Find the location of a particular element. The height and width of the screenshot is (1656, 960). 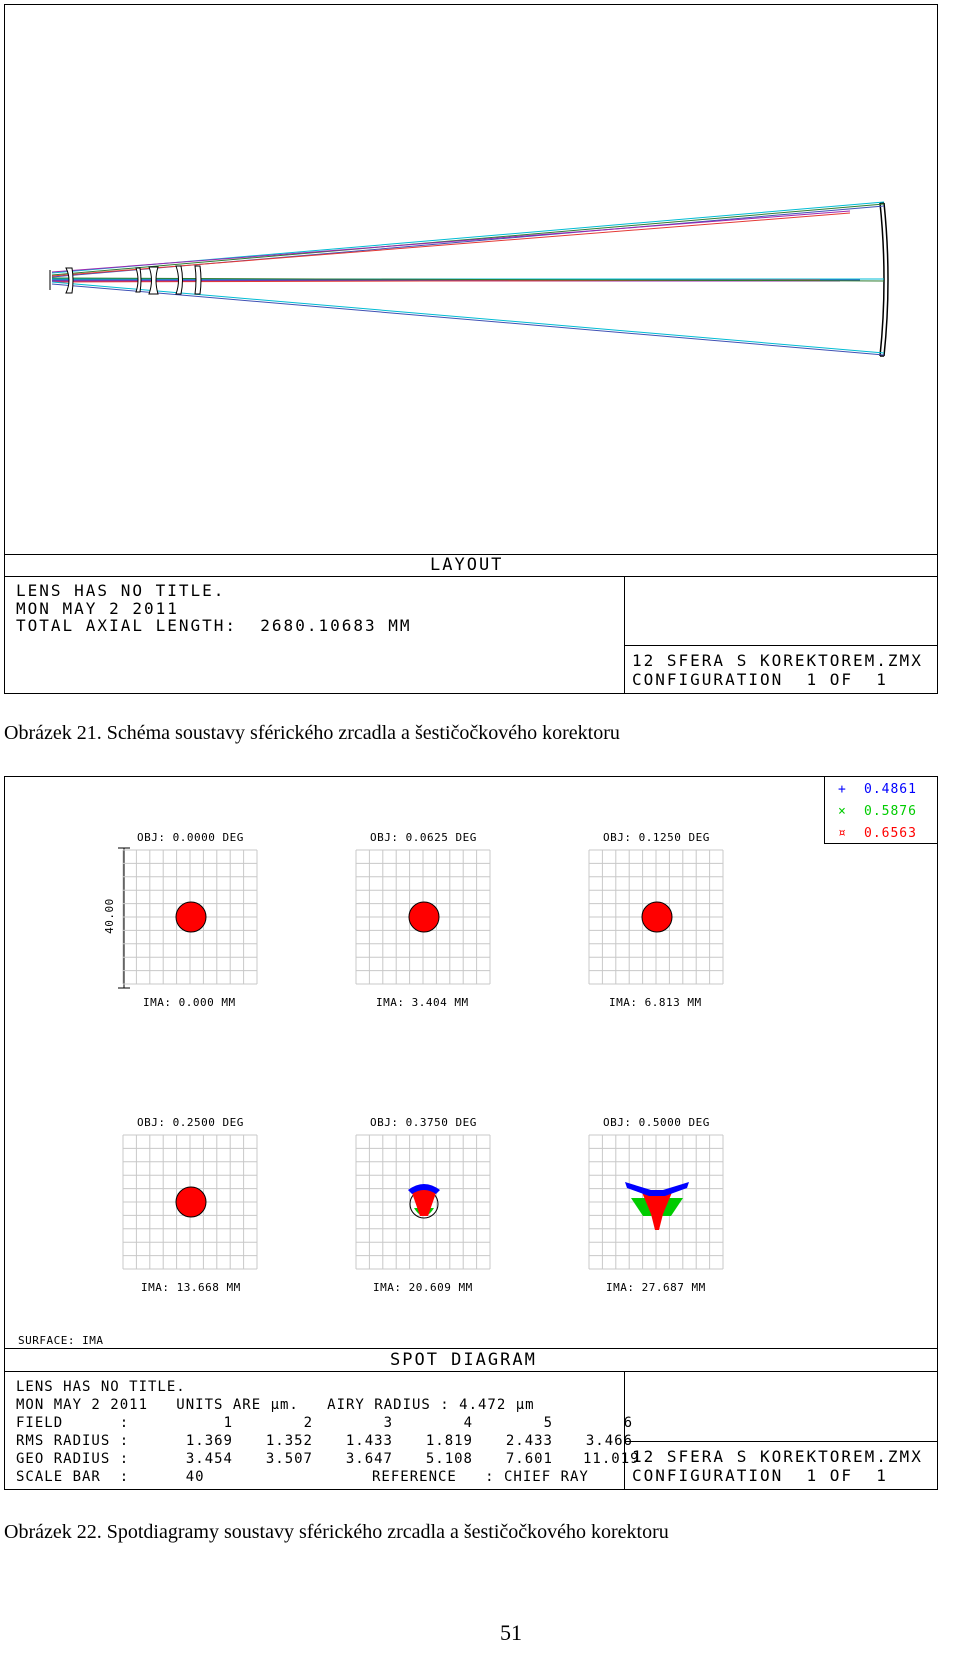

spot-6-ima-label: IMA: 27.687 MM is located at coordinates (656, 1287).